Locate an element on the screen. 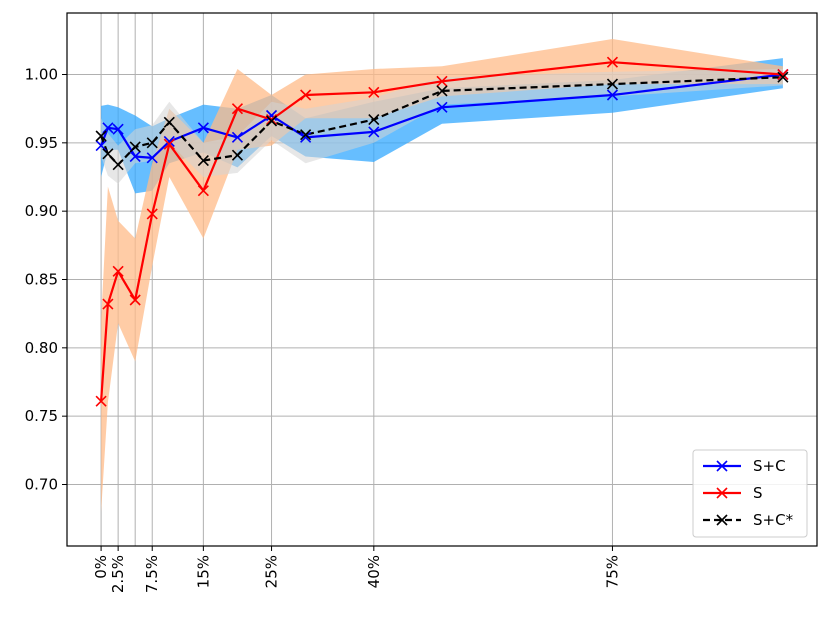 The height and width of the screenshot is (624, 830). x-tick-label: 0% is located at coordinates (101, 567).